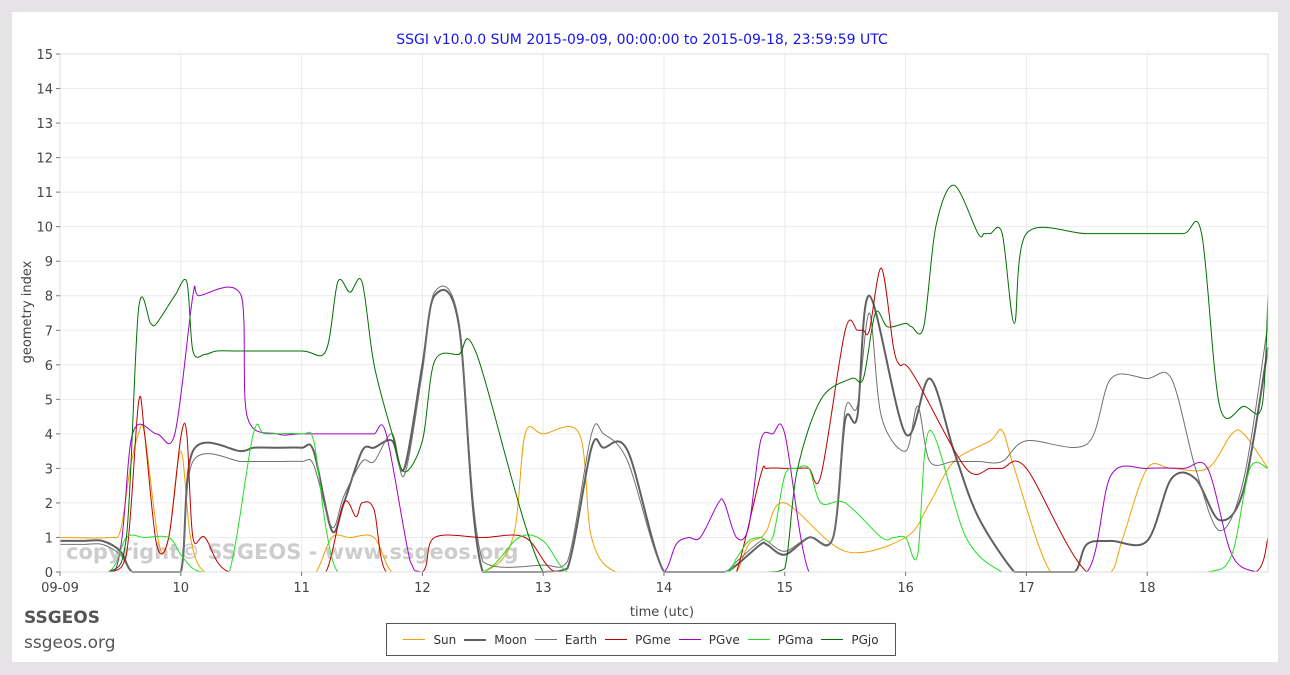 The width and height of the screenshot is (1290, 675). I want to click on y-tick-label: 7, so click(49, 331).